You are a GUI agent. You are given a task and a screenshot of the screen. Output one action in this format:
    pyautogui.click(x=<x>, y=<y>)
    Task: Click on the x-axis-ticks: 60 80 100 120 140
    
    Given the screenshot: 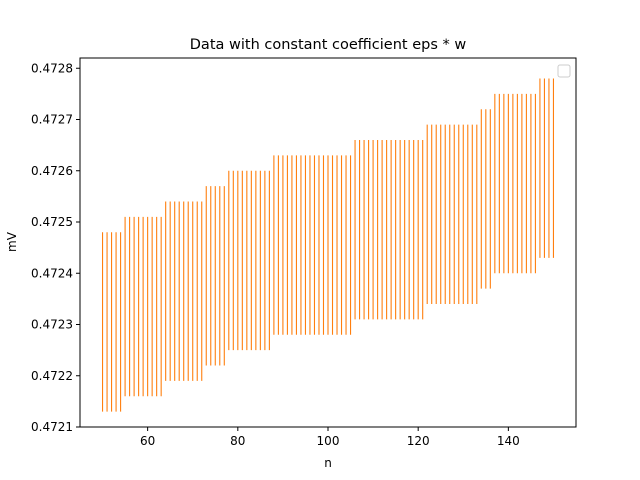 What is the action you would take?
    pyautogui.click(x=330, y=437)
    